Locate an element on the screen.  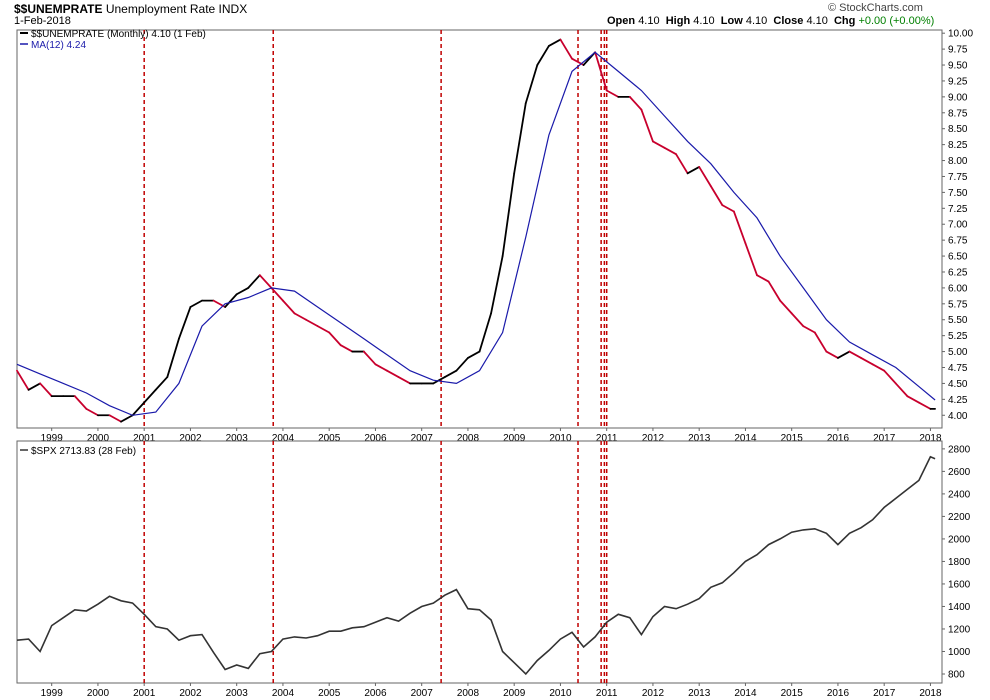
low-label: Low is located at coordinates (731, 21).